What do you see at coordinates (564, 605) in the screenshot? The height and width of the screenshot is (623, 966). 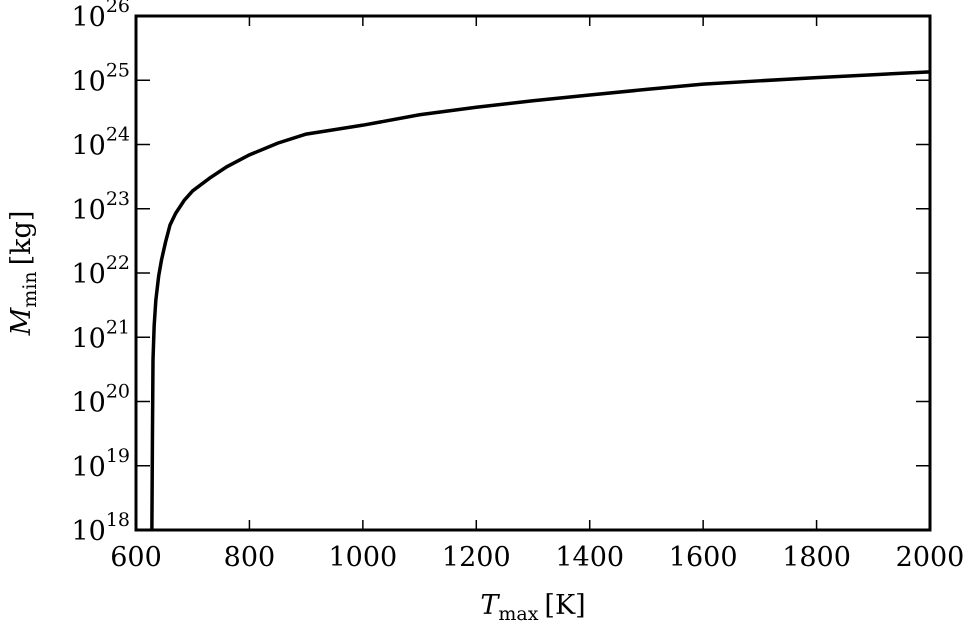 I see `label-unit: [K]` at bounding box center [564, 605].